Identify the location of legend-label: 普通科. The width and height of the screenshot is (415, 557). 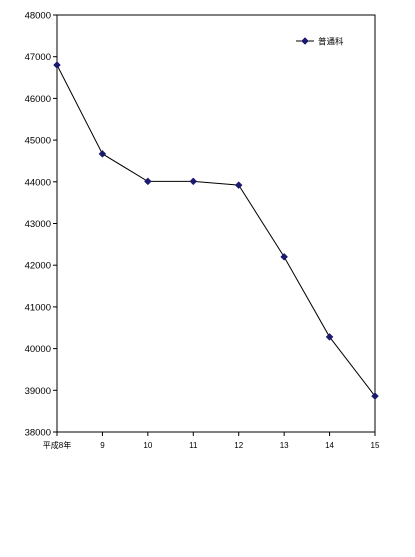
(331, 42).